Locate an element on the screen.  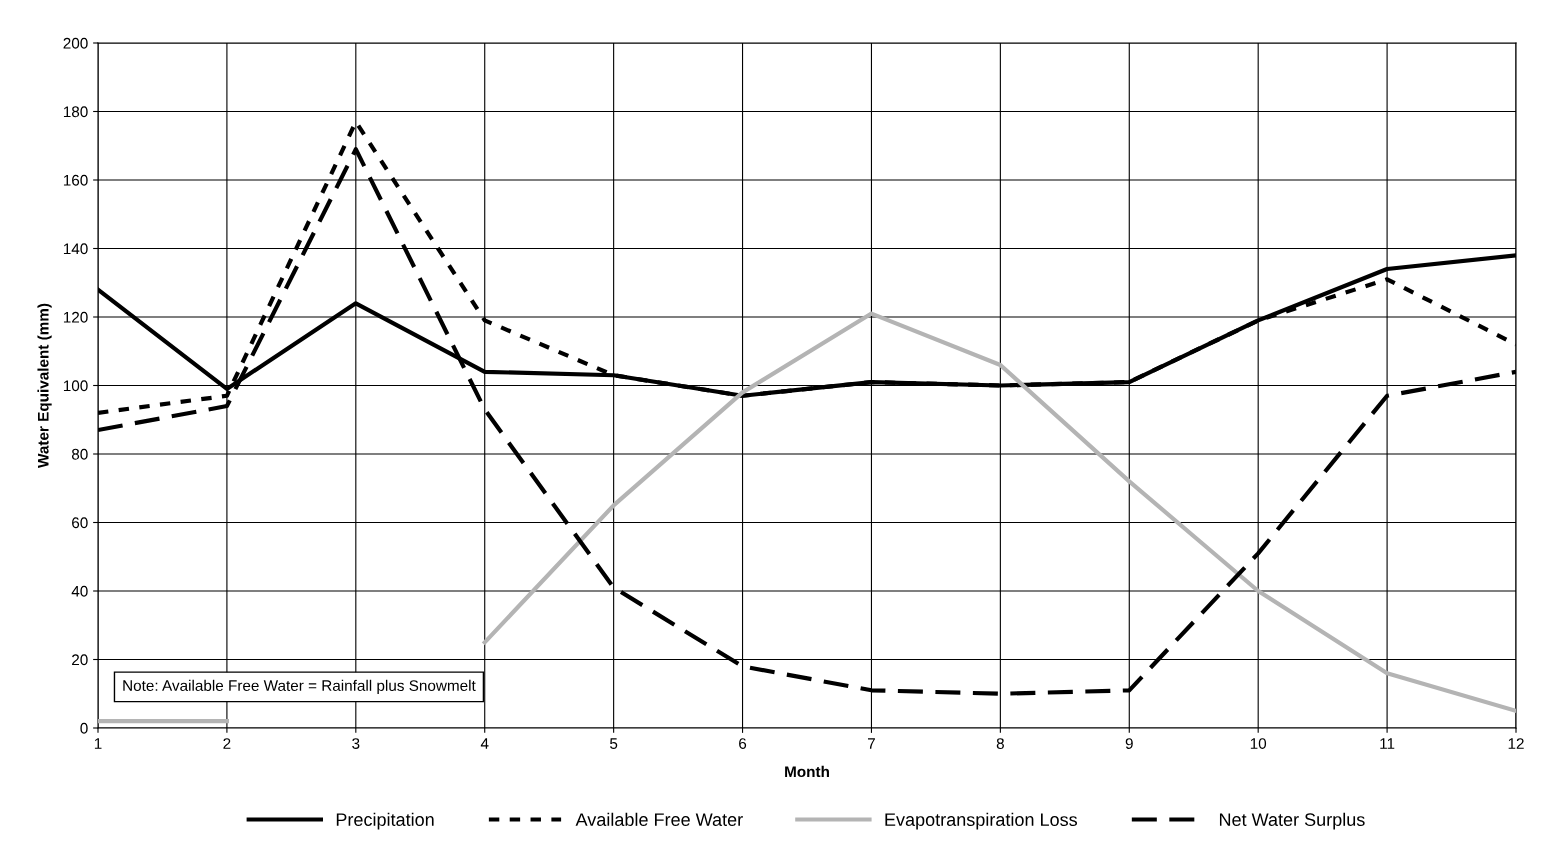
y-tick-label: 160 is located at coordinates (75, 180).